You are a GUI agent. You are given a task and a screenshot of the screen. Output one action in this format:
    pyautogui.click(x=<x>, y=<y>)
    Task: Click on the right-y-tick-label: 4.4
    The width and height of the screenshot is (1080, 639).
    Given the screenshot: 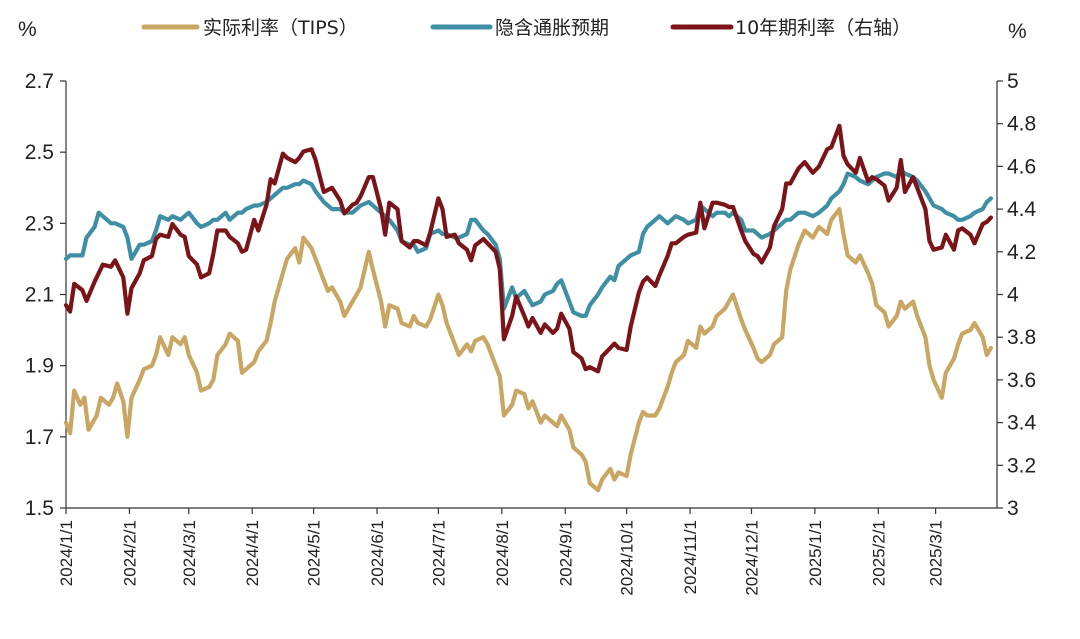 What is the action you would take?
    pyautogui.click(x=1022, y=209)
    